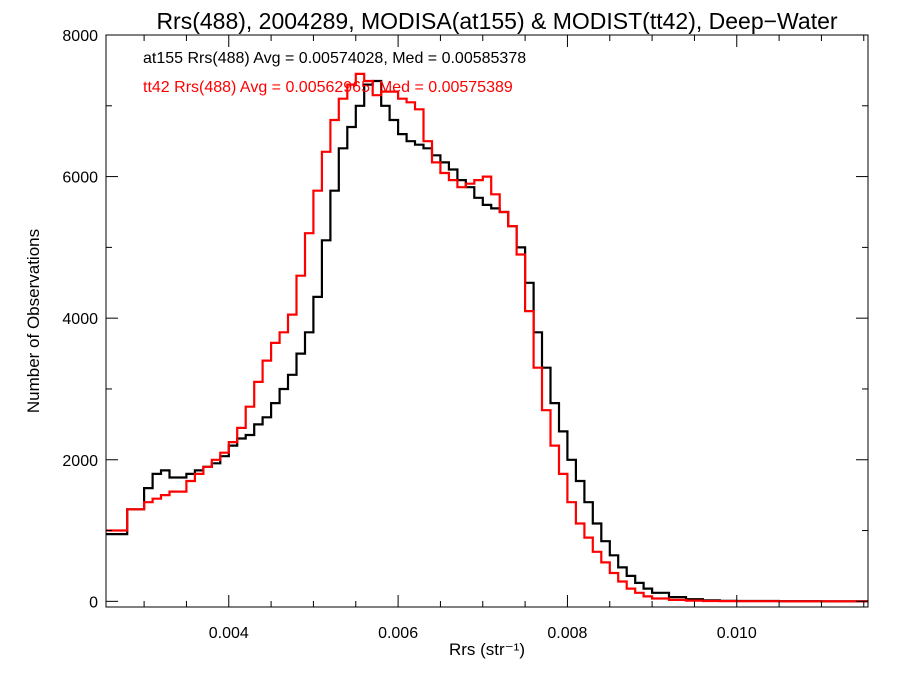  I want to click on x-tick-label: 0.010, so click(737, 633).